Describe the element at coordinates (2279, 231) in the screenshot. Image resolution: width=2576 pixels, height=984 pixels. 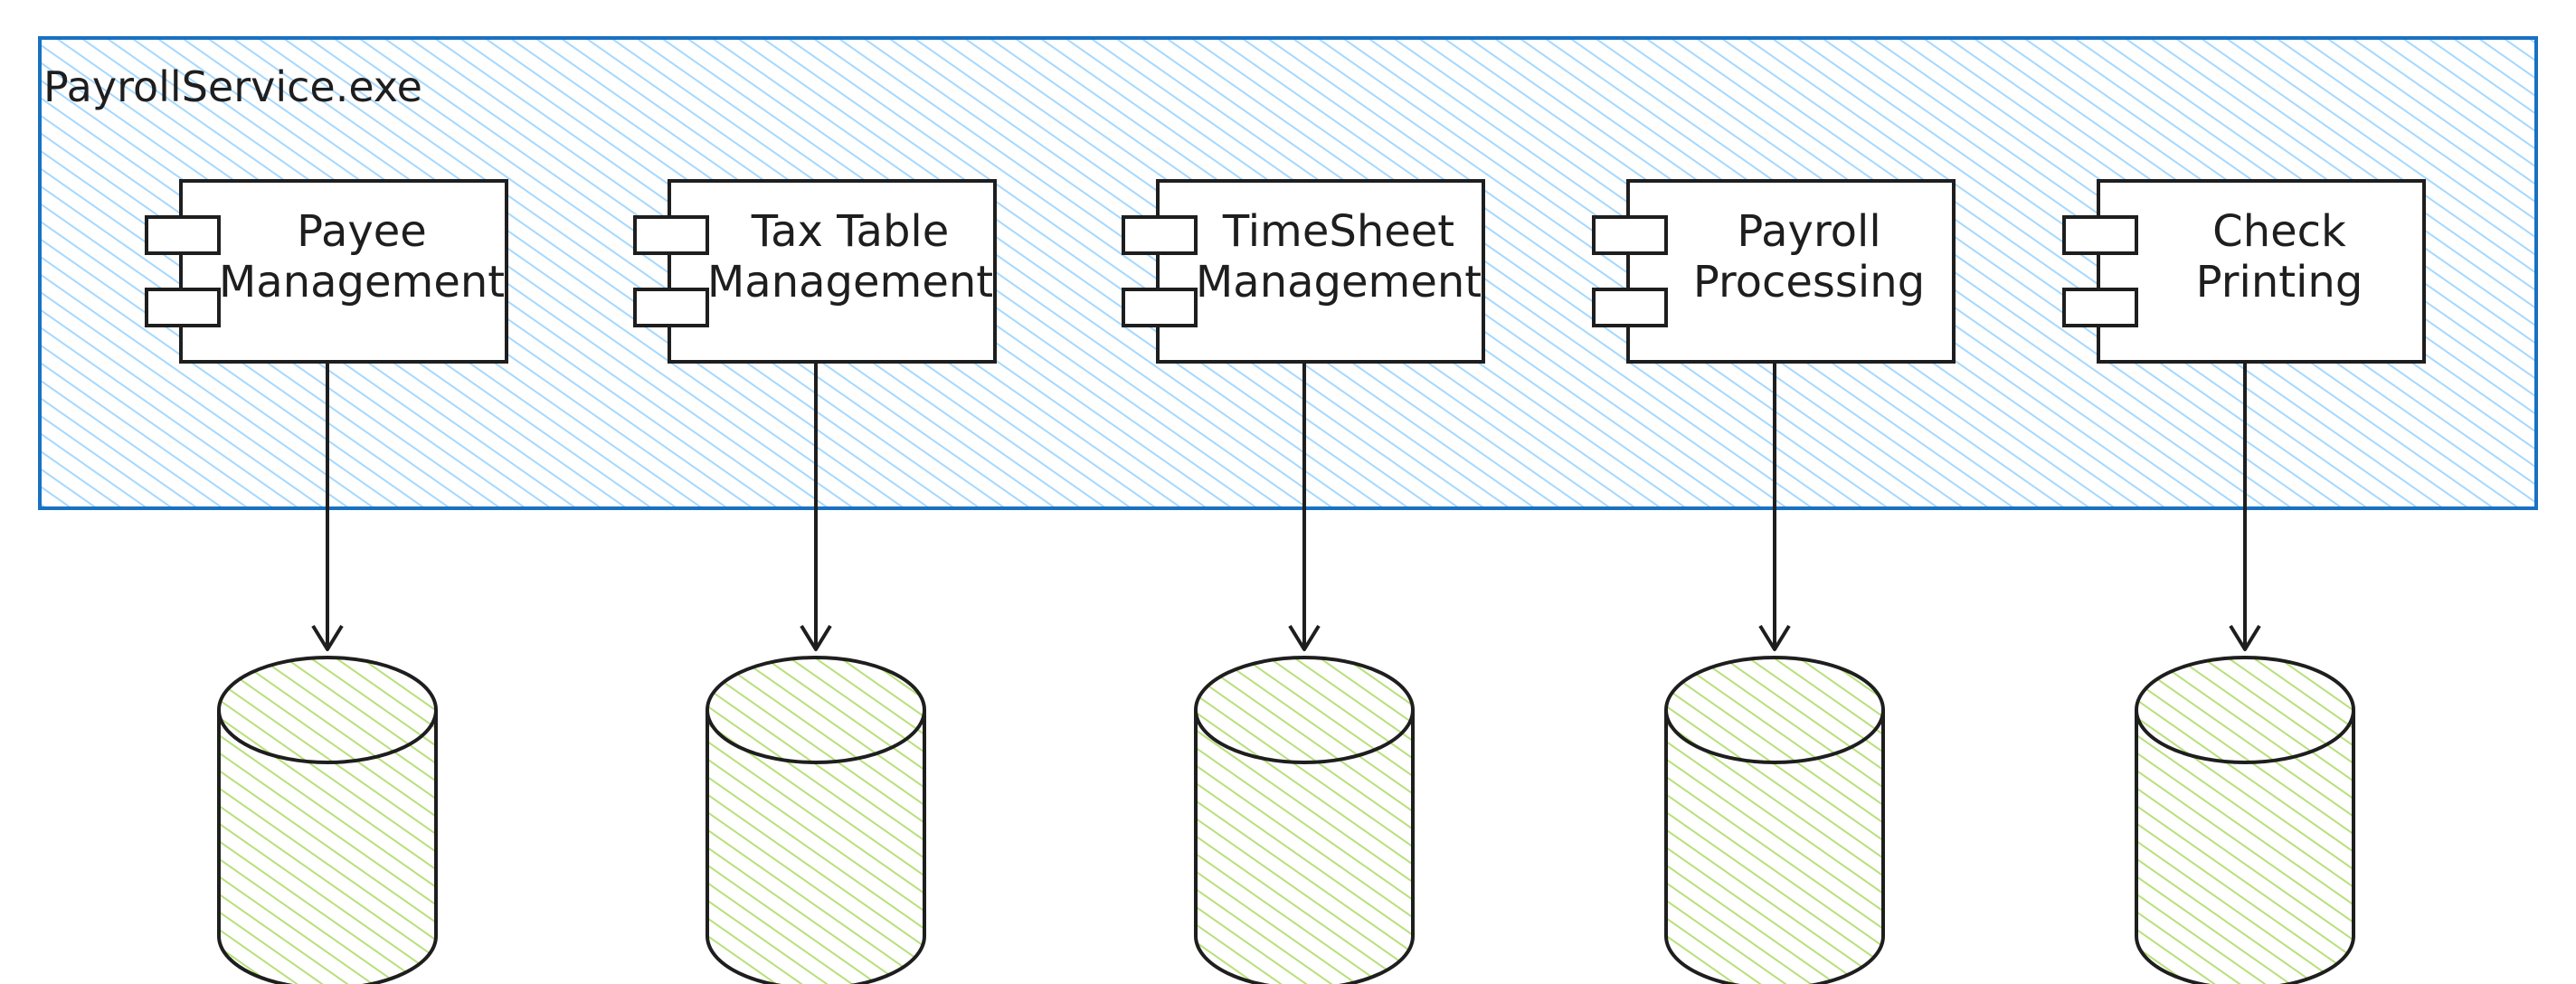
I see `component-label-line: Check` at that location.